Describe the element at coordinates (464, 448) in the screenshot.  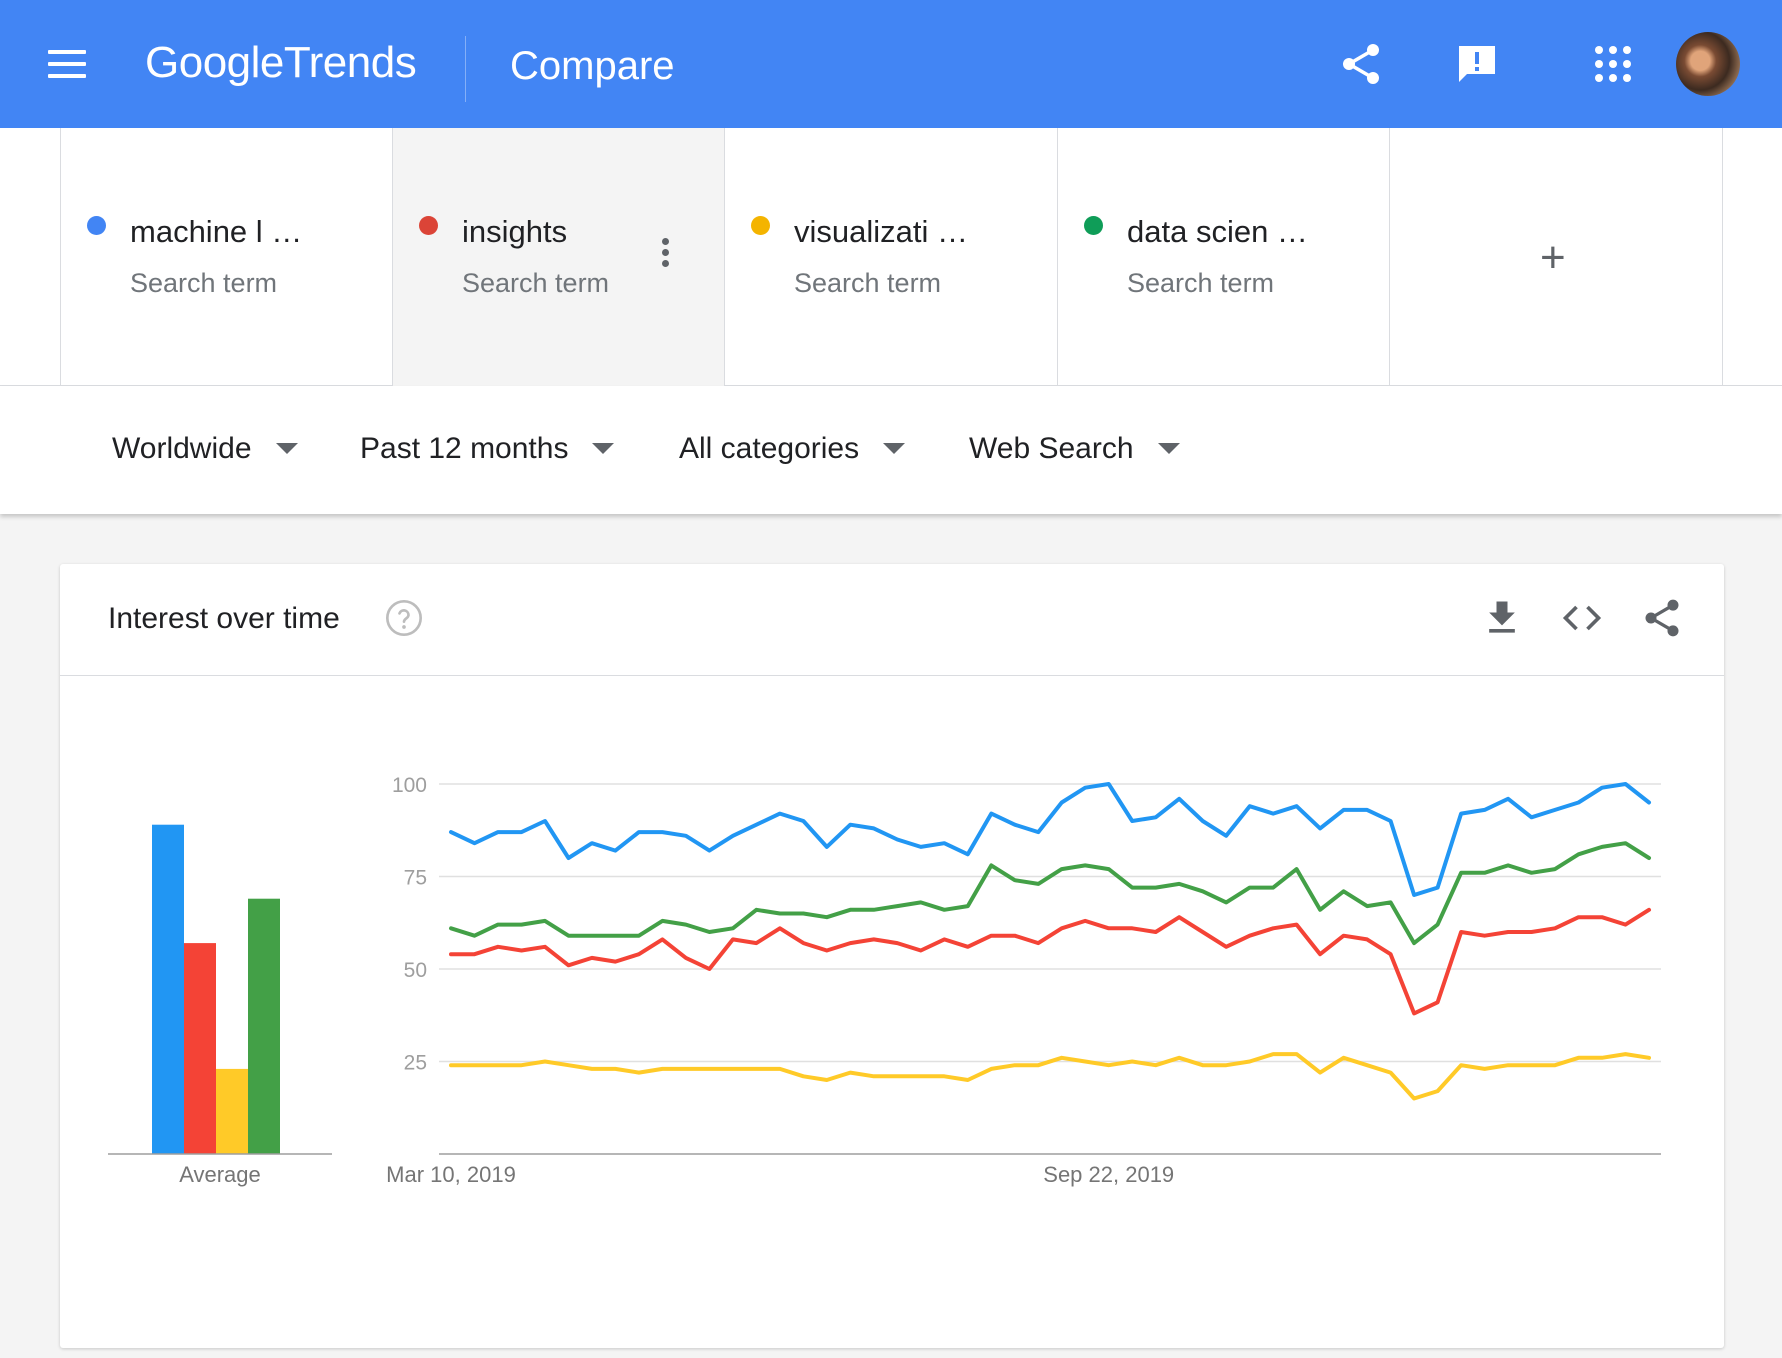
I see `time-range-dropdown-label: Past 12 months` at that location.